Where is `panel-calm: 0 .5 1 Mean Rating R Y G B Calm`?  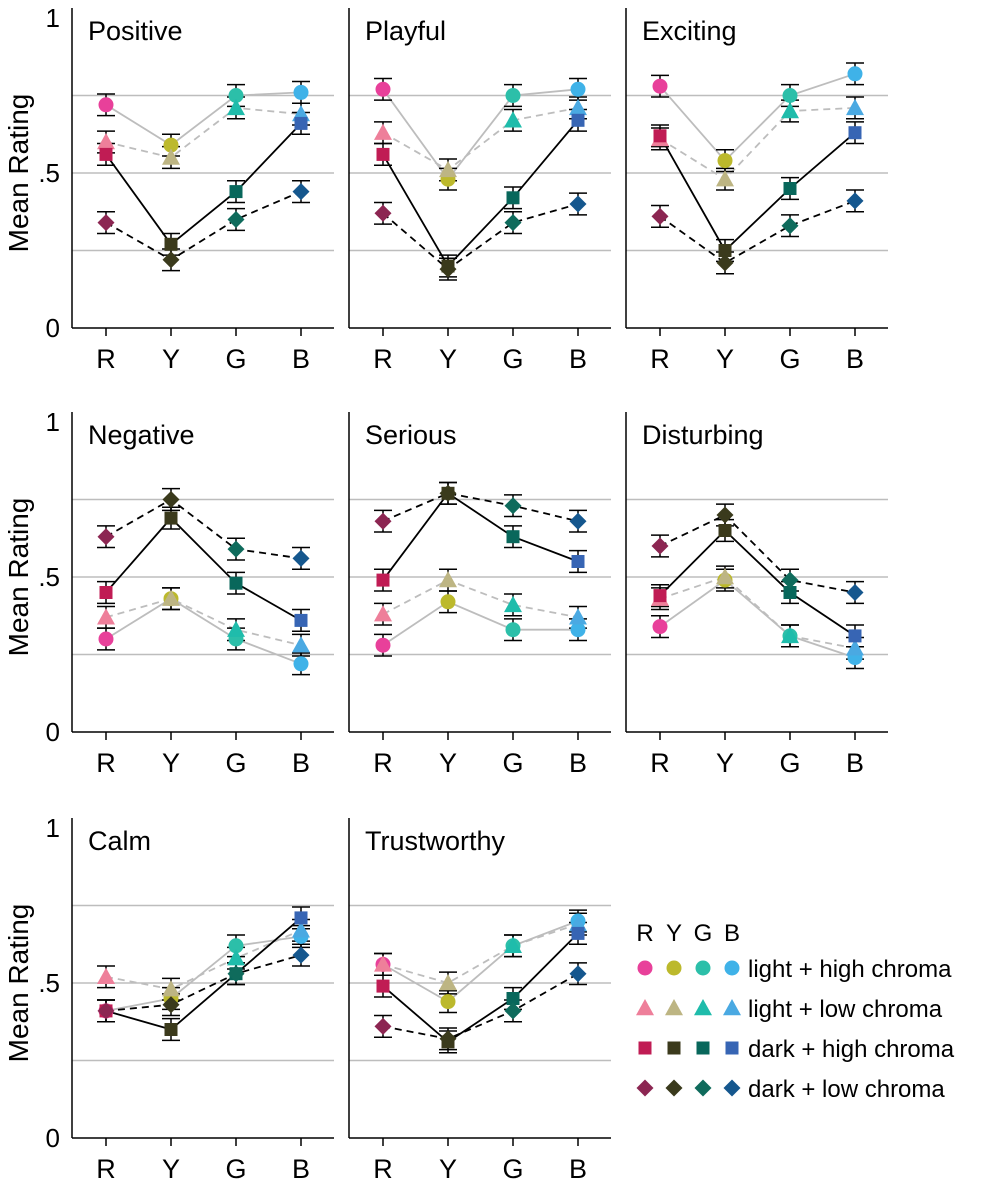
panel-calm: 0 .5 1 Mean Rating R Y G B Calm is located at coordinates (168, 998).